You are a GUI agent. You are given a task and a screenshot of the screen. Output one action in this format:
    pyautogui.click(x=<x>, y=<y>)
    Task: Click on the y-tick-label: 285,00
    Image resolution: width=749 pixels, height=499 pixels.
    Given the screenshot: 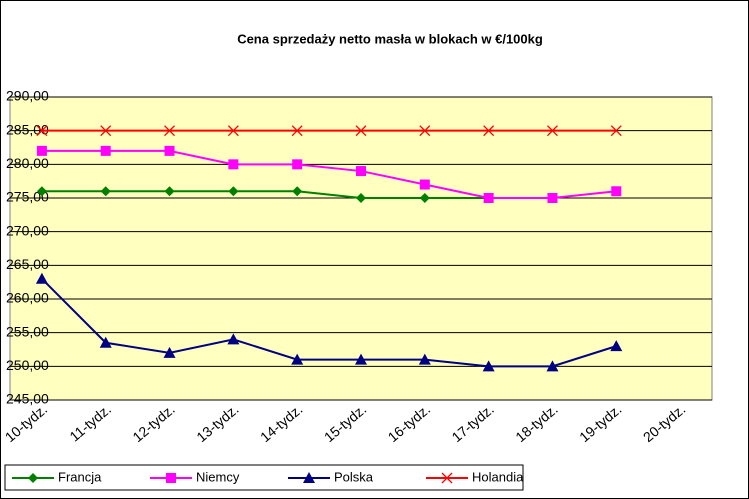 What is the action you would take?
    pyautogui.click(x=27, y=129)
    